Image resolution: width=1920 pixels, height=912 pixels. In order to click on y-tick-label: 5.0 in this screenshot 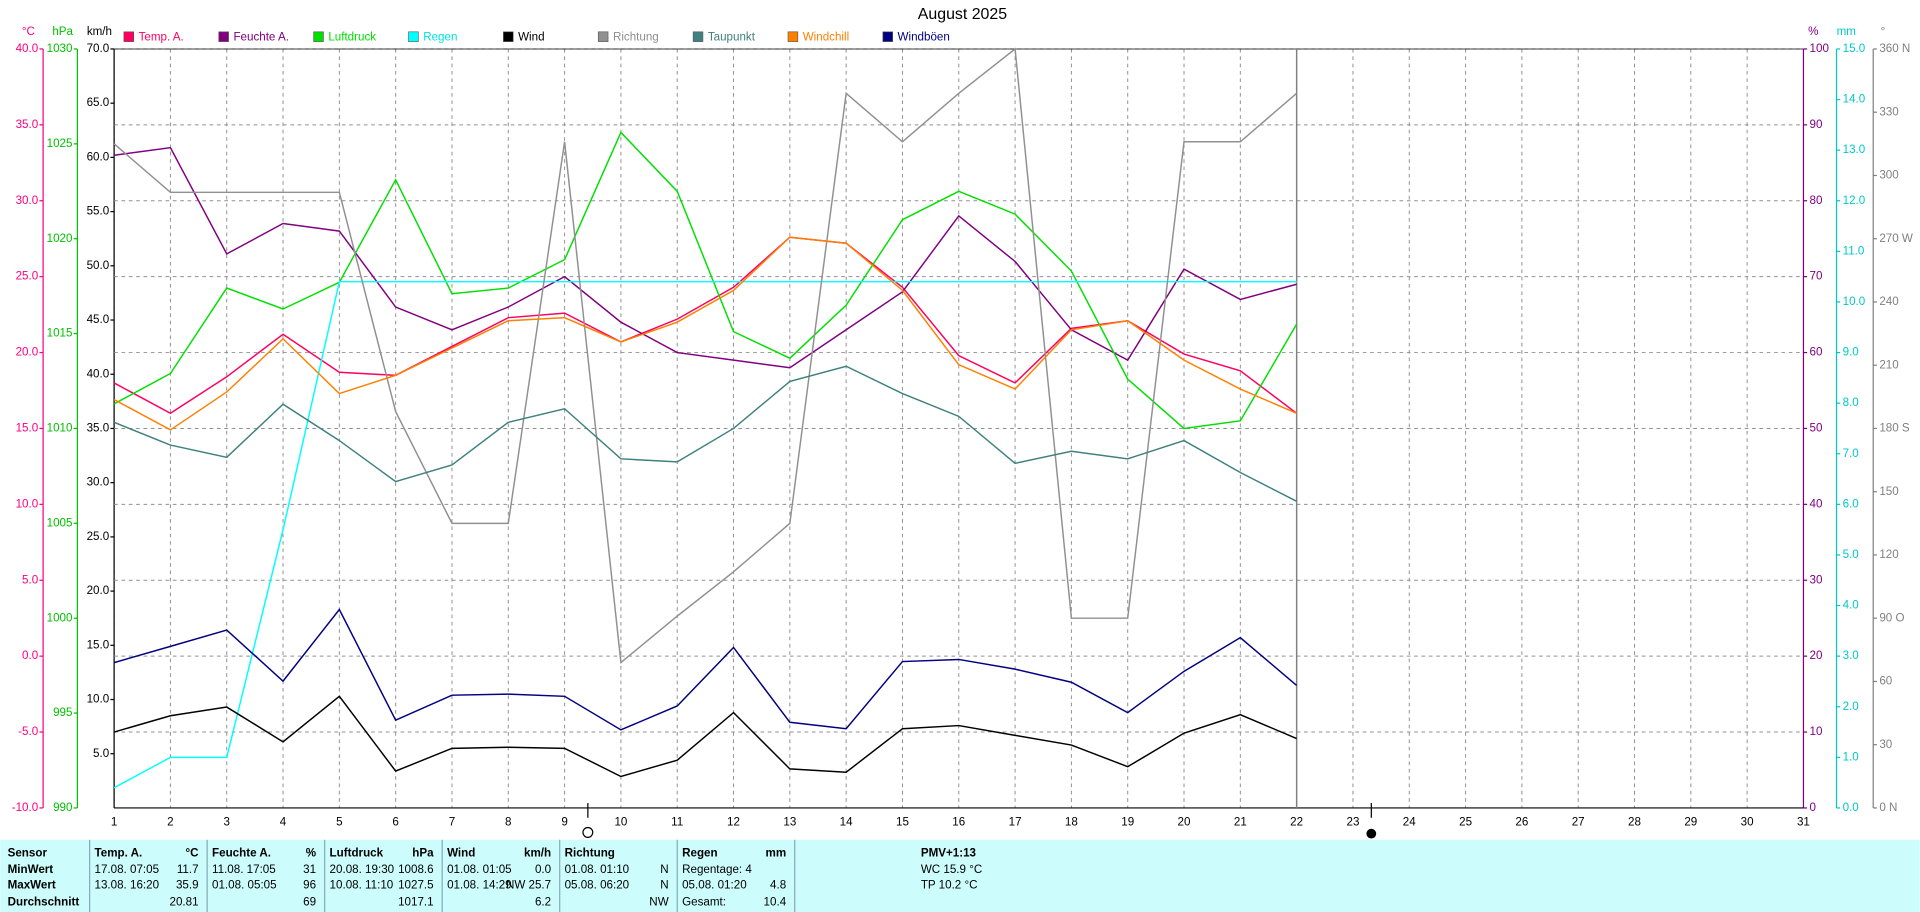, I will do `click(30, 579)`.